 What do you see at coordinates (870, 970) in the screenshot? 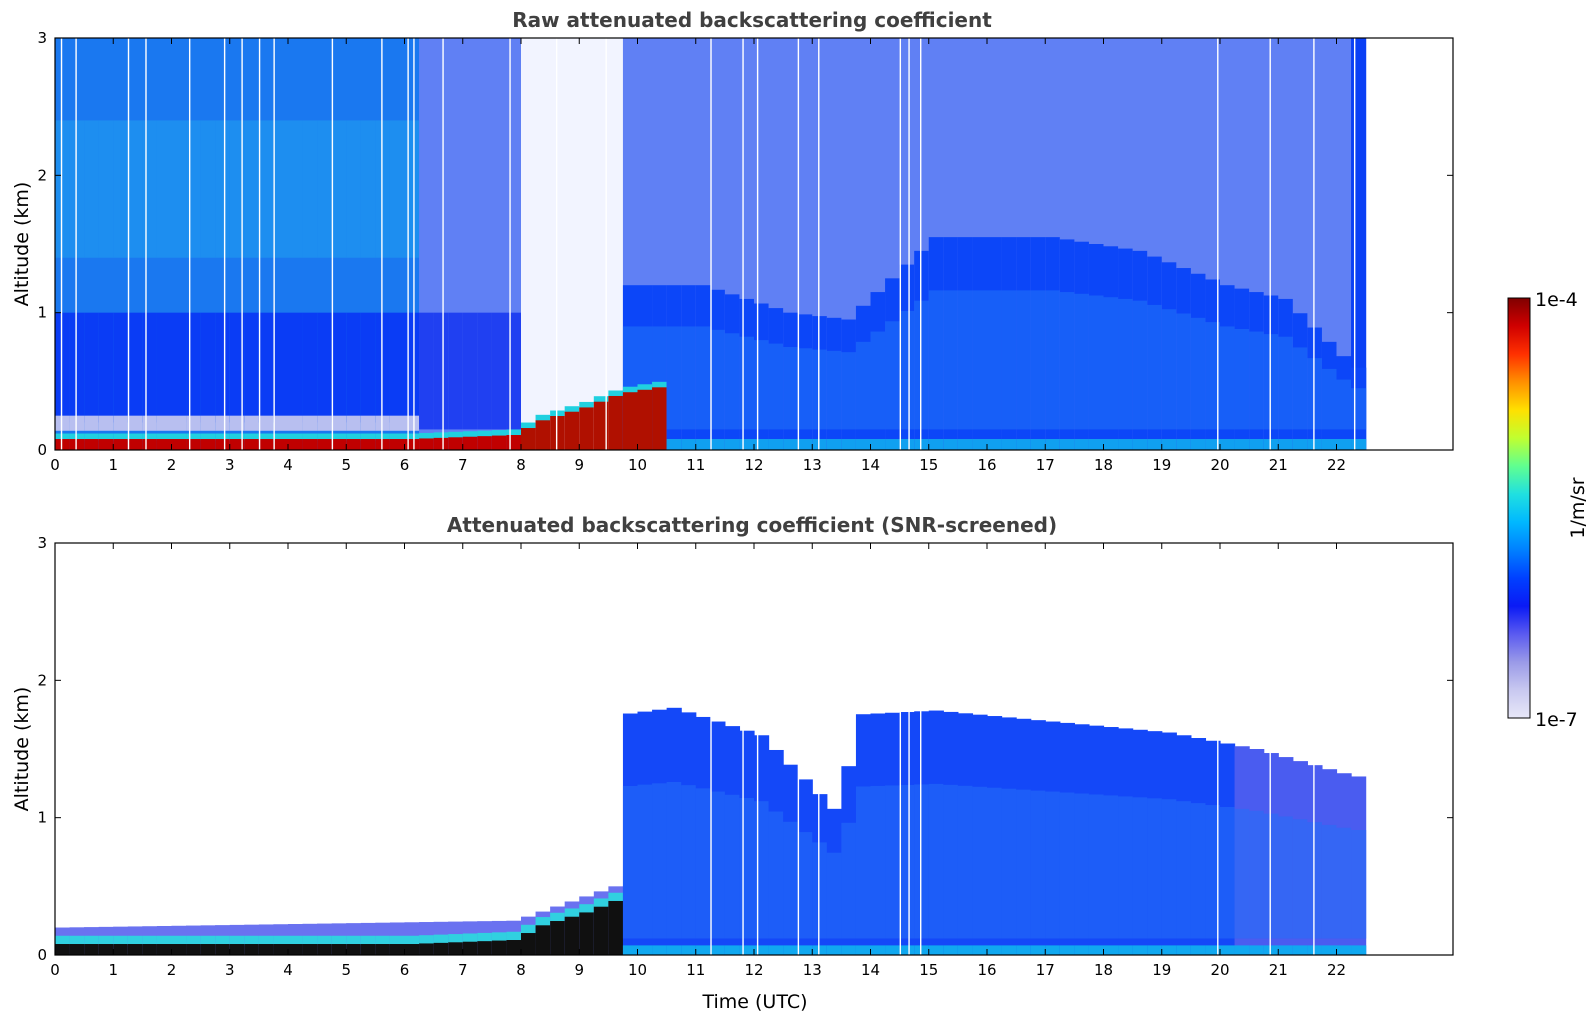
I see `x-tick-label: 14` at bounding box center [870, 970].